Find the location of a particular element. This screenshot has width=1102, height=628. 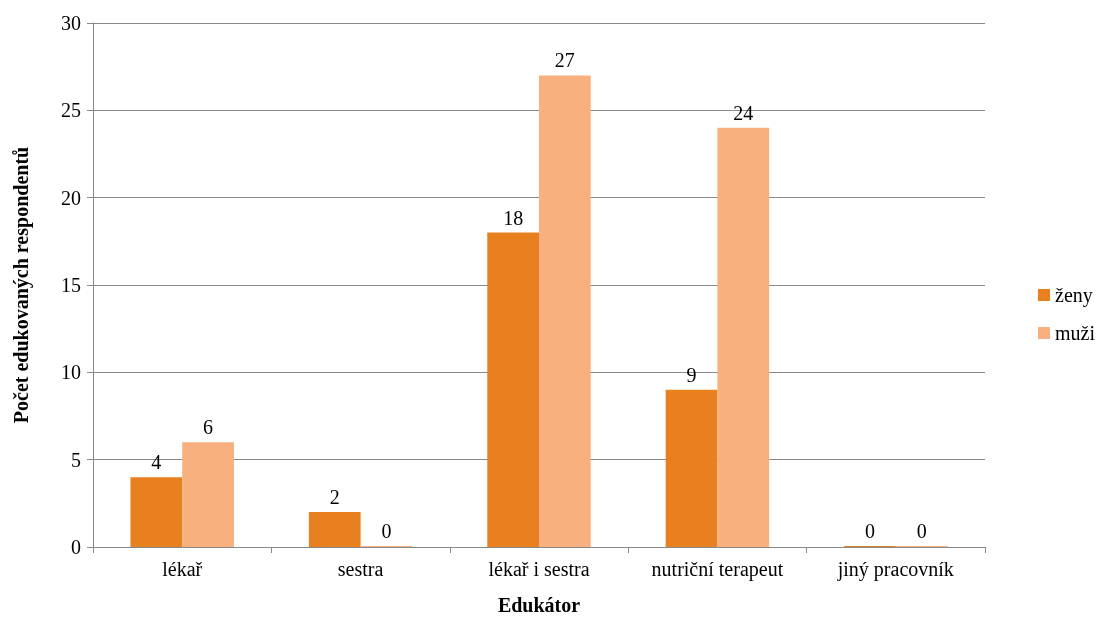

data-label: 6 is located at coordinates (208, 427).